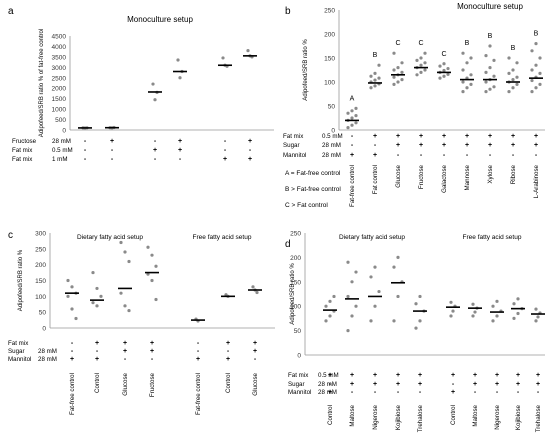 The width and height of the screenshot is (550, 439). Describe the element at coordinates (295, 234) in the screenshot. I see `y-tick-label-d: 250` at that location.